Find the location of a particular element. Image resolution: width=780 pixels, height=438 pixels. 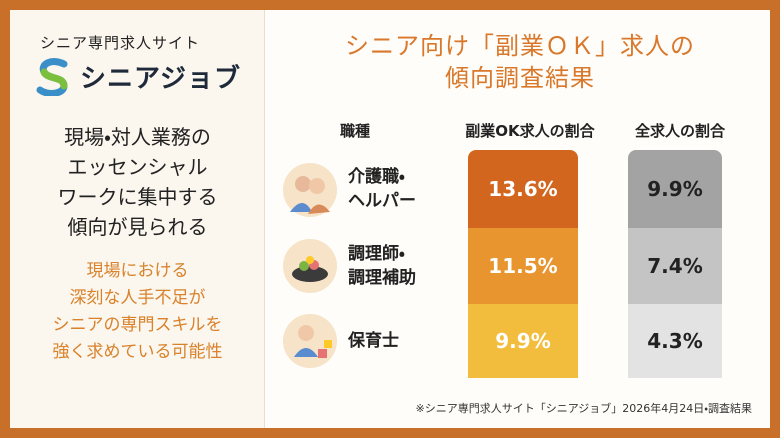

headline-line: 傾向が見られる is located at coordinates (137, 227).